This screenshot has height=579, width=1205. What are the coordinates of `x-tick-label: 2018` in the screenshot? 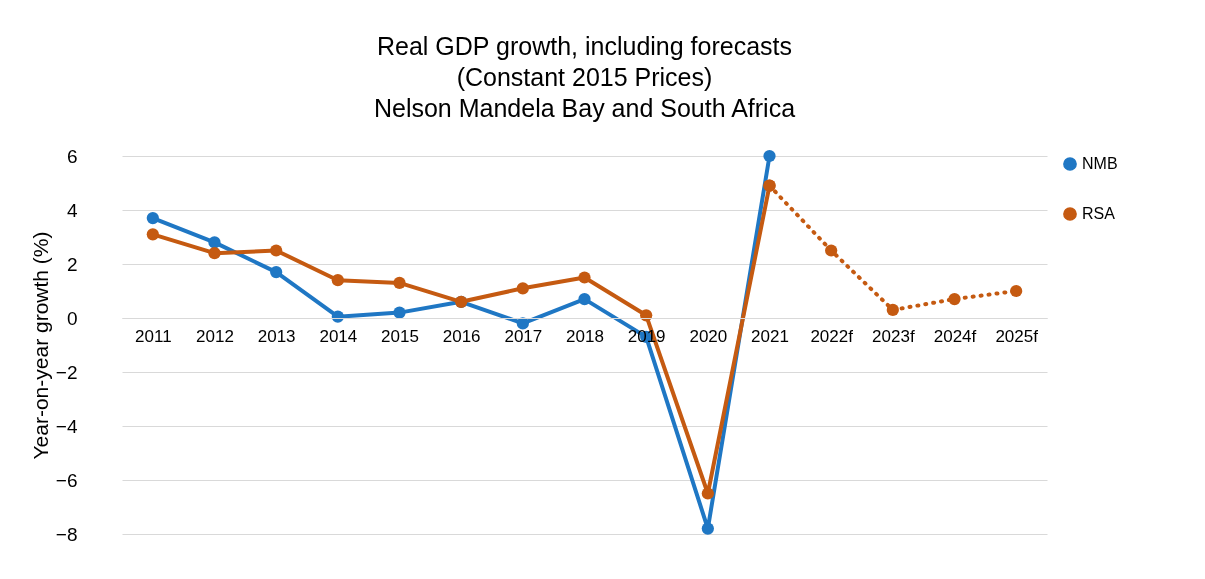 It's located at (585, 336).